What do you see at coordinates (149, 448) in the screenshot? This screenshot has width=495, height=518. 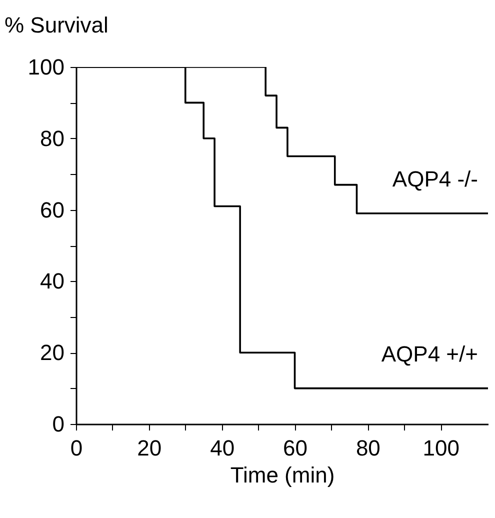 I see `x-tick-label: 20` at bounding box center [149, 448].